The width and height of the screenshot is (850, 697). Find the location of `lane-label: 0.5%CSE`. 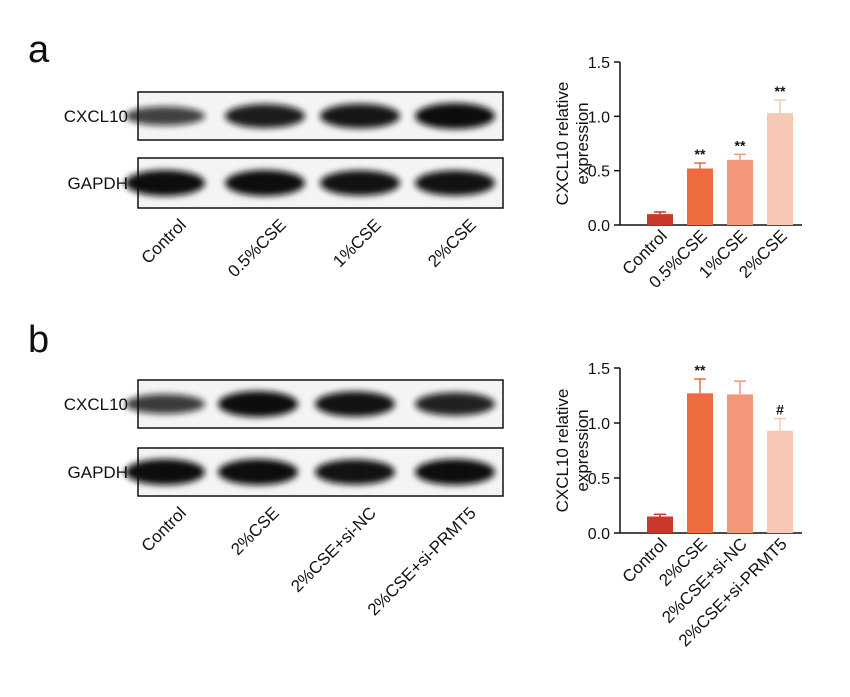

lane-label: 0.5%CSE is located at coordinates (257, 248).